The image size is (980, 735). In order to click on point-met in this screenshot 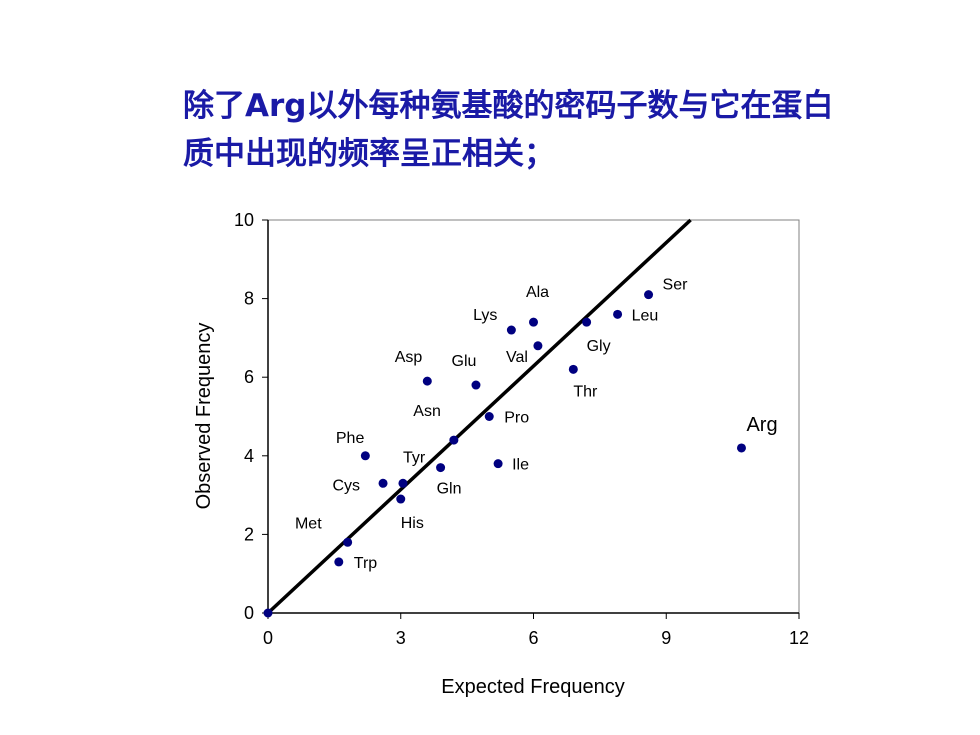, I will do `click(348, 542)`.